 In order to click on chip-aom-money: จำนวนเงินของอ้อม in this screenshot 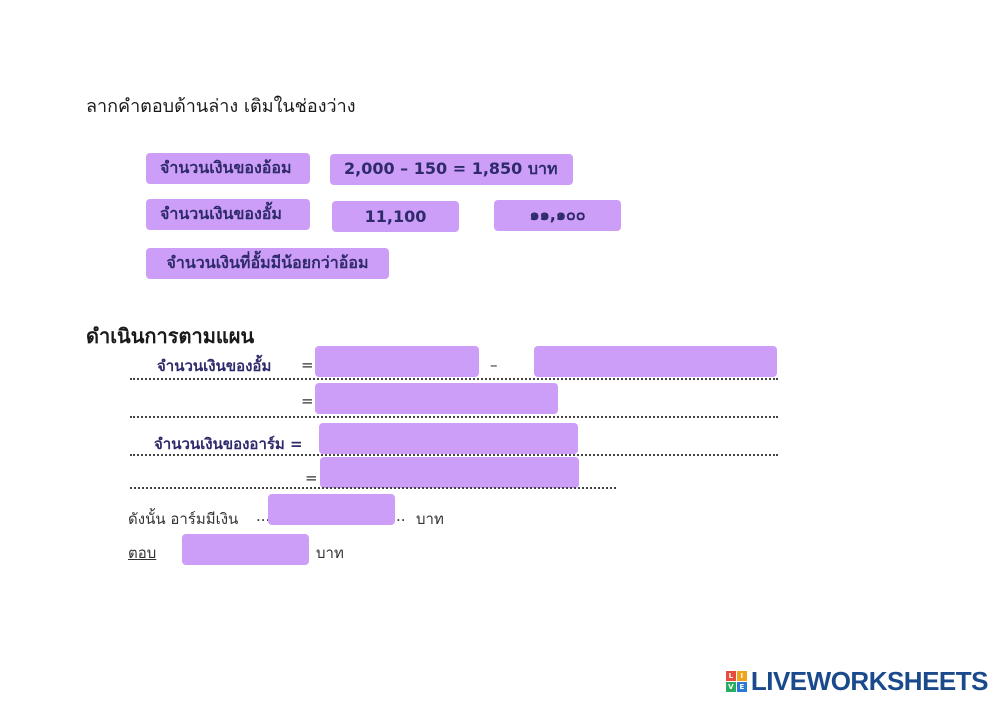, I will do `click(228, 168)`.